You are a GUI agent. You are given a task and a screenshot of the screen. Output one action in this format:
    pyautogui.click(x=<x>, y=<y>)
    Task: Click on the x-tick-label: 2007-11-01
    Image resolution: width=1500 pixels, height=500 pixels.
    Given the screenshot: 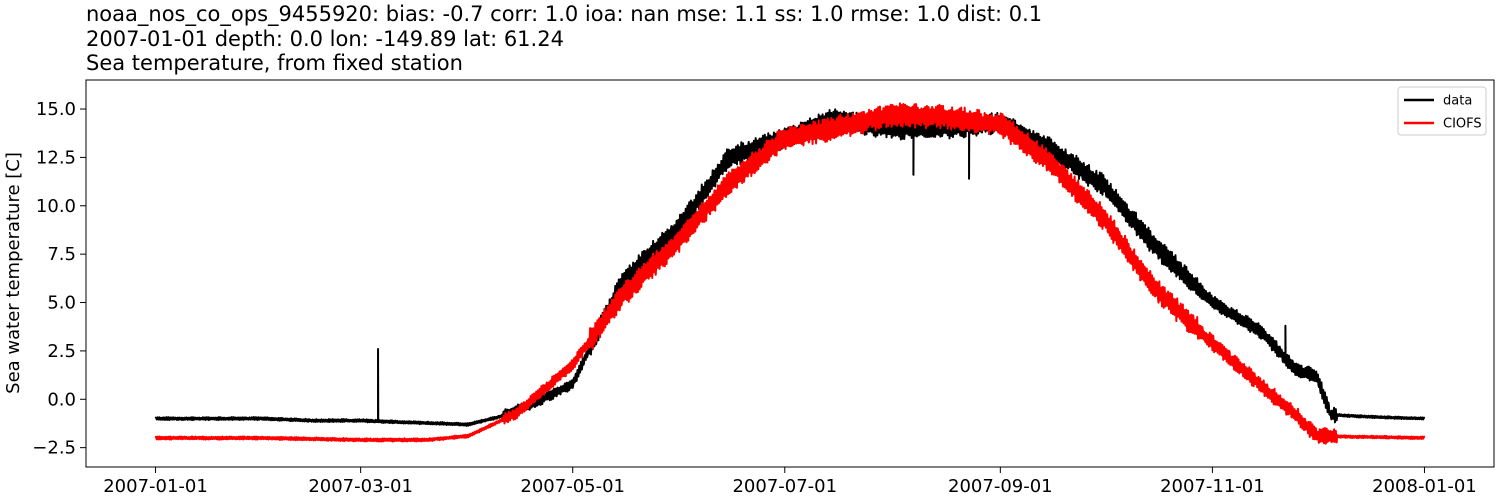 What is the action you would take?
    pyautogui.click(x=1212, y=486)
    